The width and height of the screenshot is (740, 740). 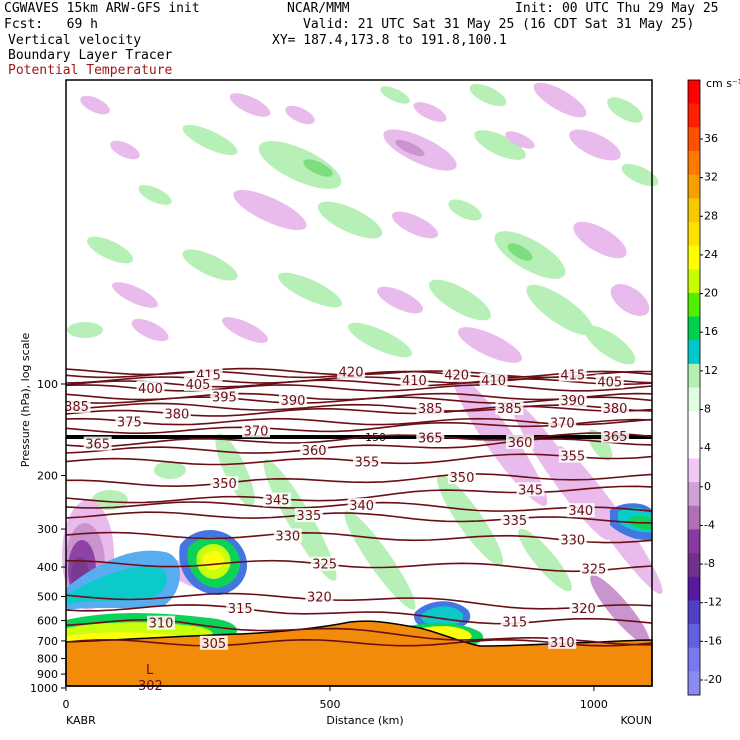 What do you see at coordinates (44, 688) in the screenshot?
I see `y-tick-label: 1000` at bounding box center [44, 688].